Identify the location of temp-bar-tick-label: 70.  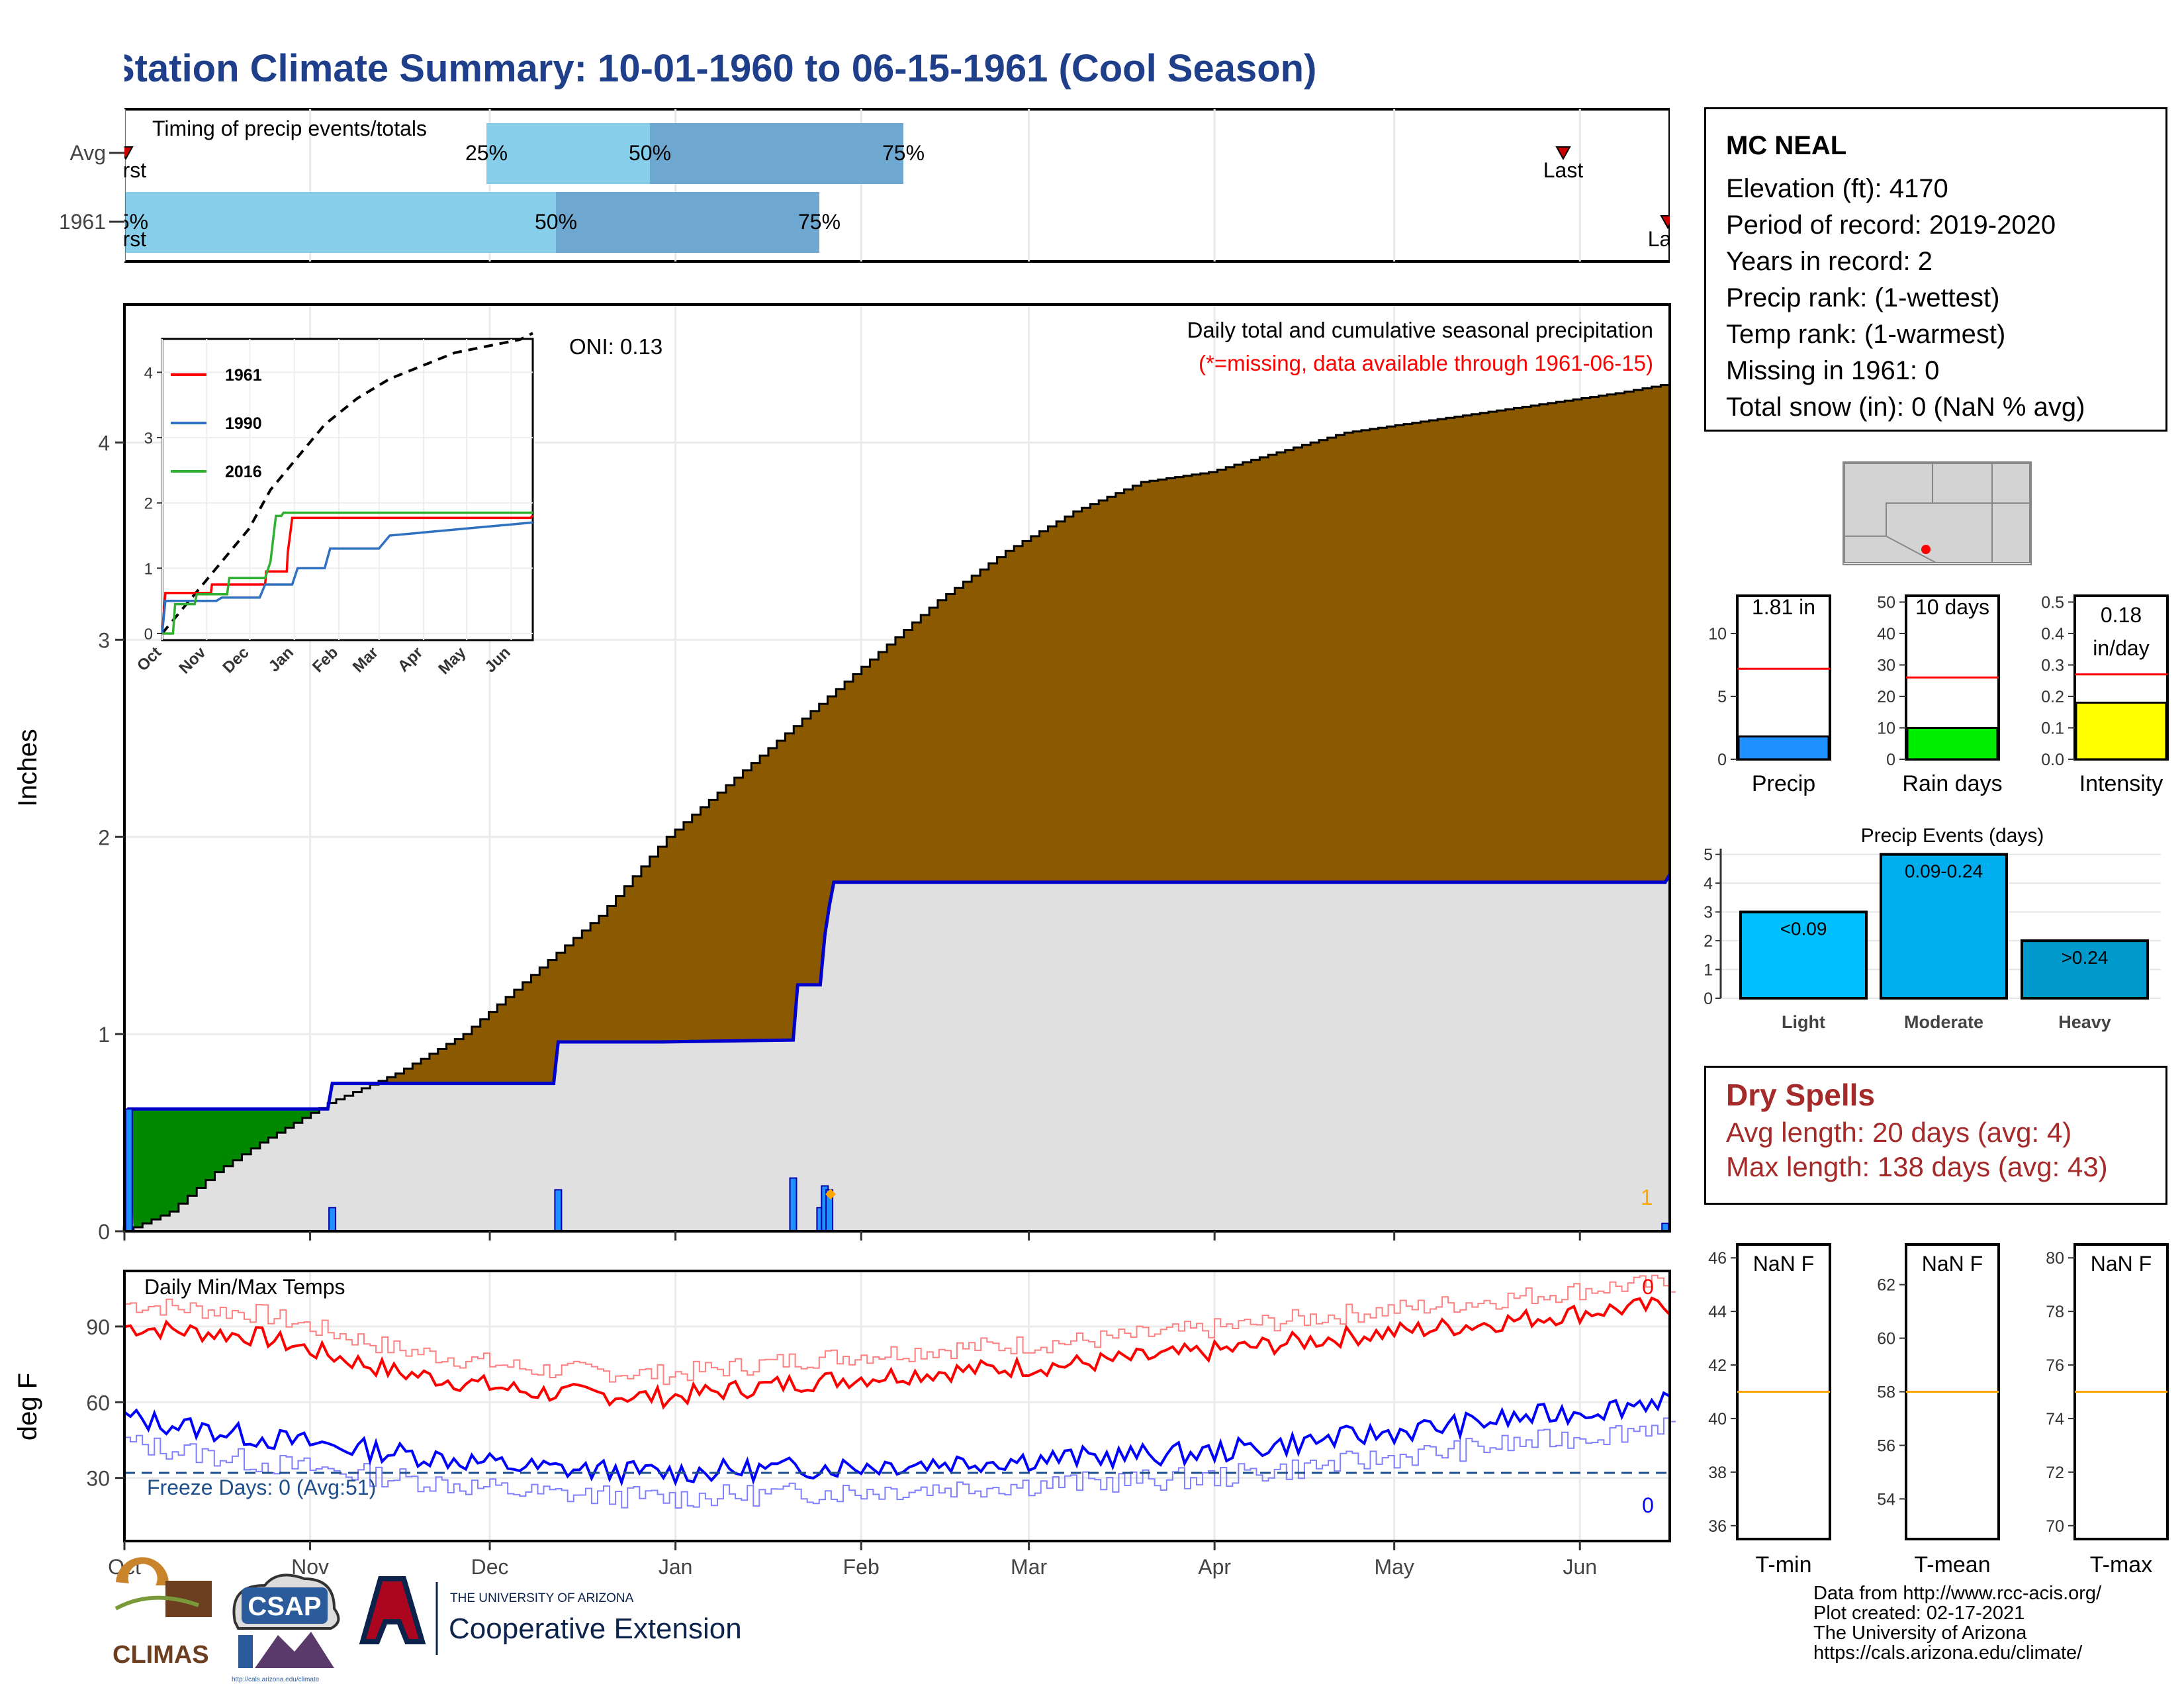
(2055, 1526).